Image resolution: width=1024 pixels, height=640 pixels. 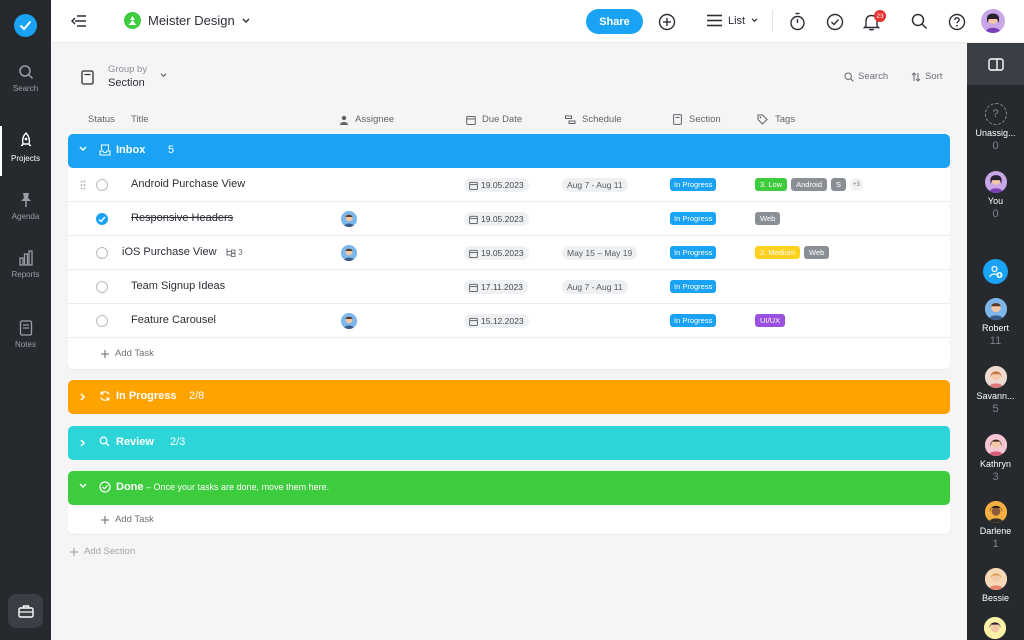 I want to click on help-button, so click(x=957, y=22).